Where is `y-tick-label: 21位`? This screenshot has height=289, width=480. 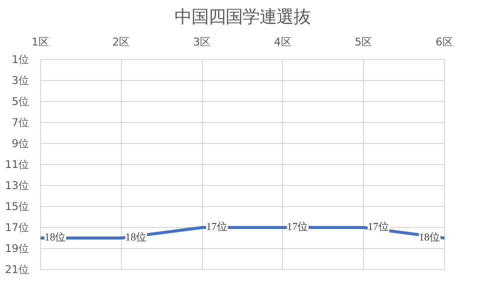 y-tick-label: 21位 is located at coordinates (17, 269).